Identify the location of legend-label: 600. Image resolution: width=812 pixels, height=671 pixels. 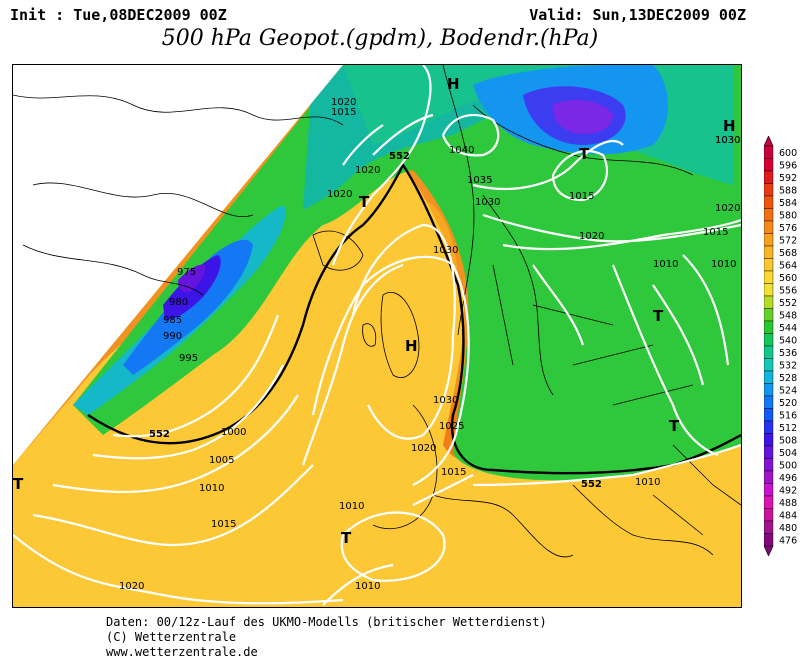
(788, 153).